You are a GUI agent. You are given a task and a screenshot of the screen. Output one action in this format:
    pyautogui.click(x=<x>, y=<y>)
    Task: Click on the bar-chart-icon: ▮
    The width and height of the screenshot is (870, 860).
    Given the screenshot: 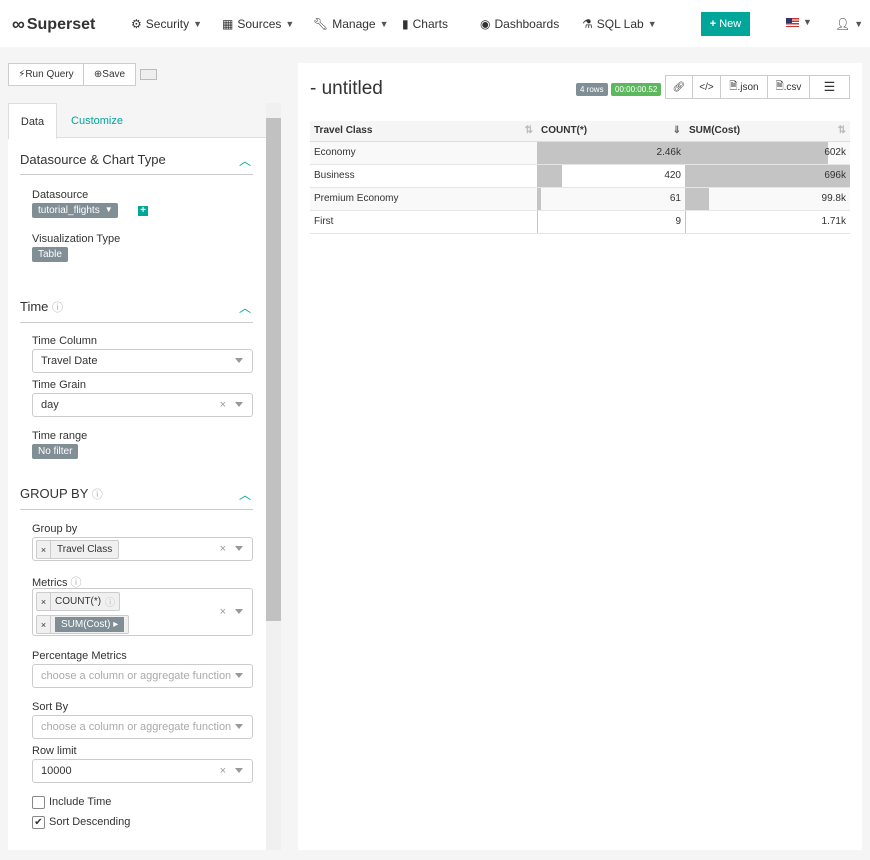 What is the action you would take?
    pyautogui.click(x=405, y=24)
    